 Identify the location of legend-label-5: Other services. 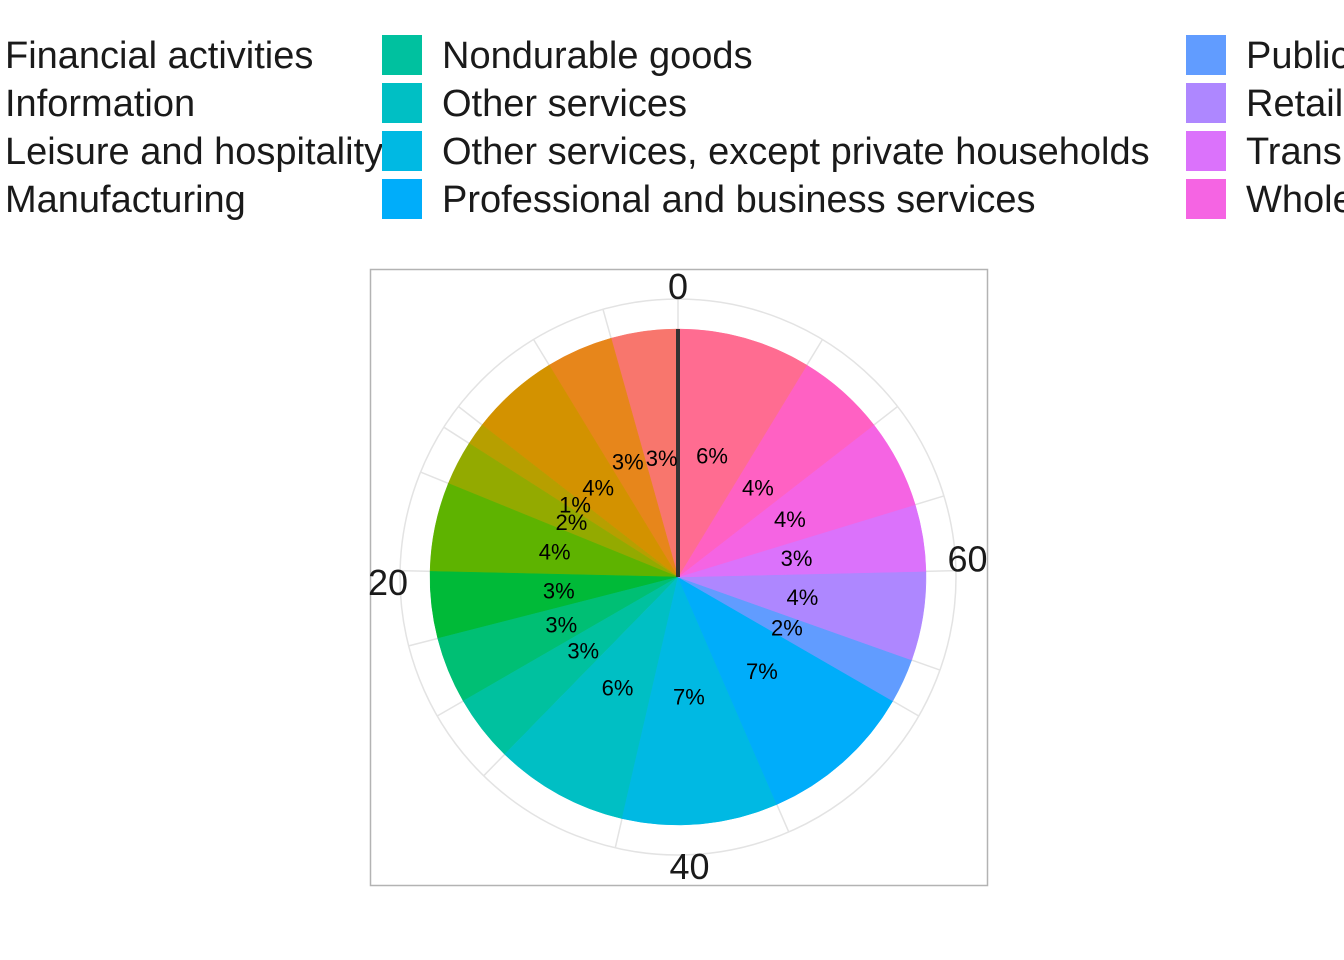
(564, 104).